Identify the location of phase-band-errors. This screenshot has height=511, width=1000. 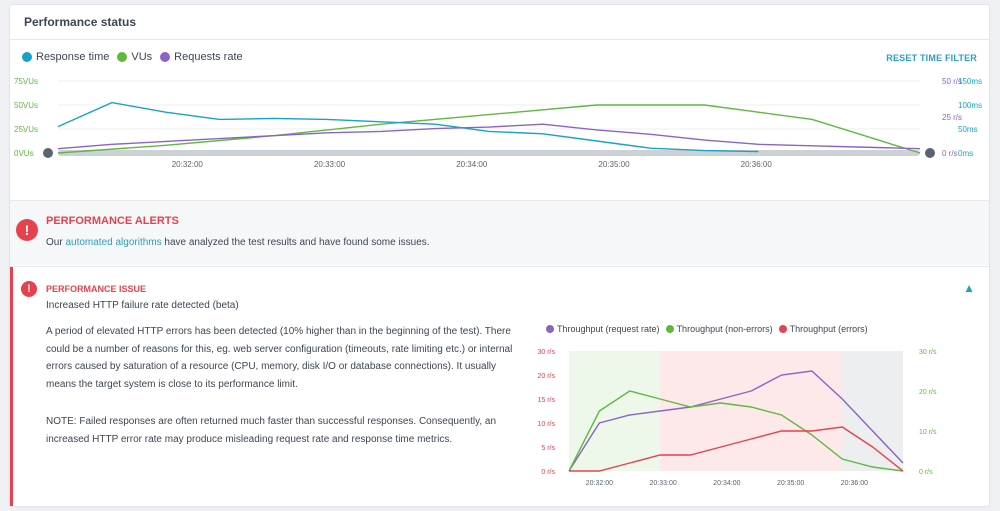
(751, 411).